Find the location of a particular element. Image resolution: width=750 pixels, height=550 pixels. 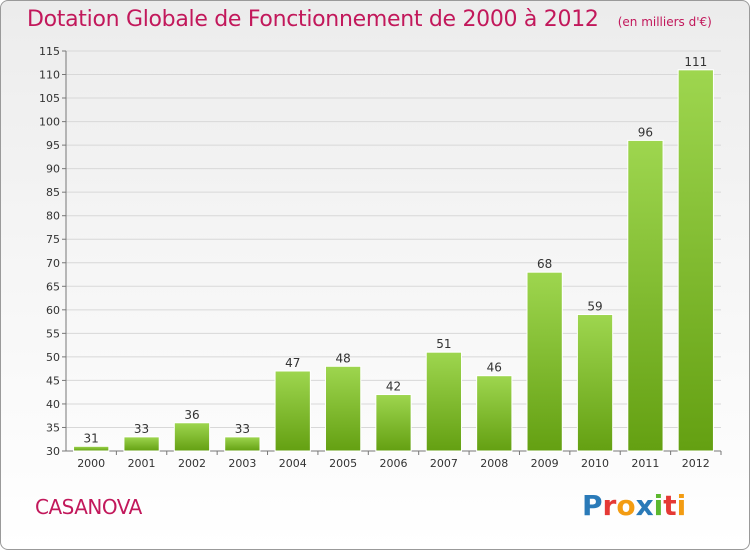

x-tick-label-2000: 2000 is located at coordinates (91, 463).